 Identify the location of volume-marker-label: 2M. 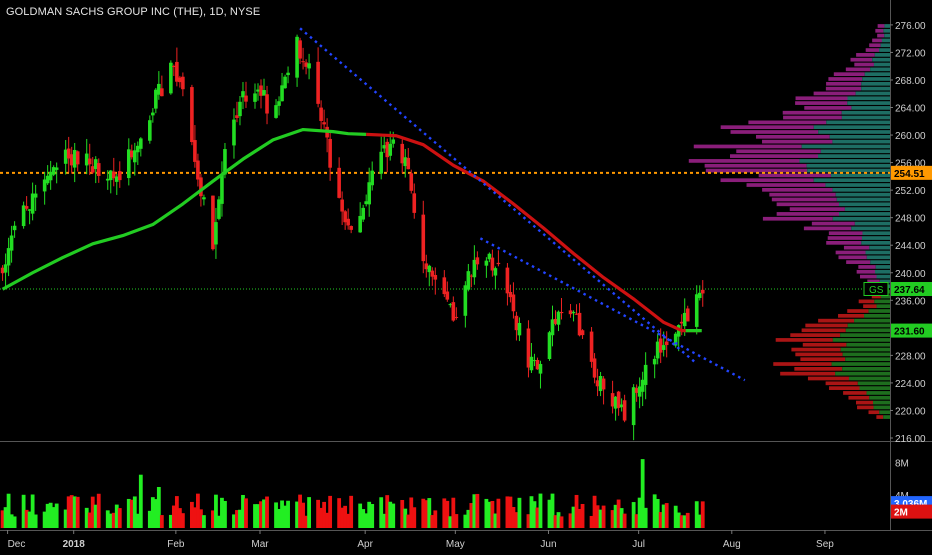
(901, 513).